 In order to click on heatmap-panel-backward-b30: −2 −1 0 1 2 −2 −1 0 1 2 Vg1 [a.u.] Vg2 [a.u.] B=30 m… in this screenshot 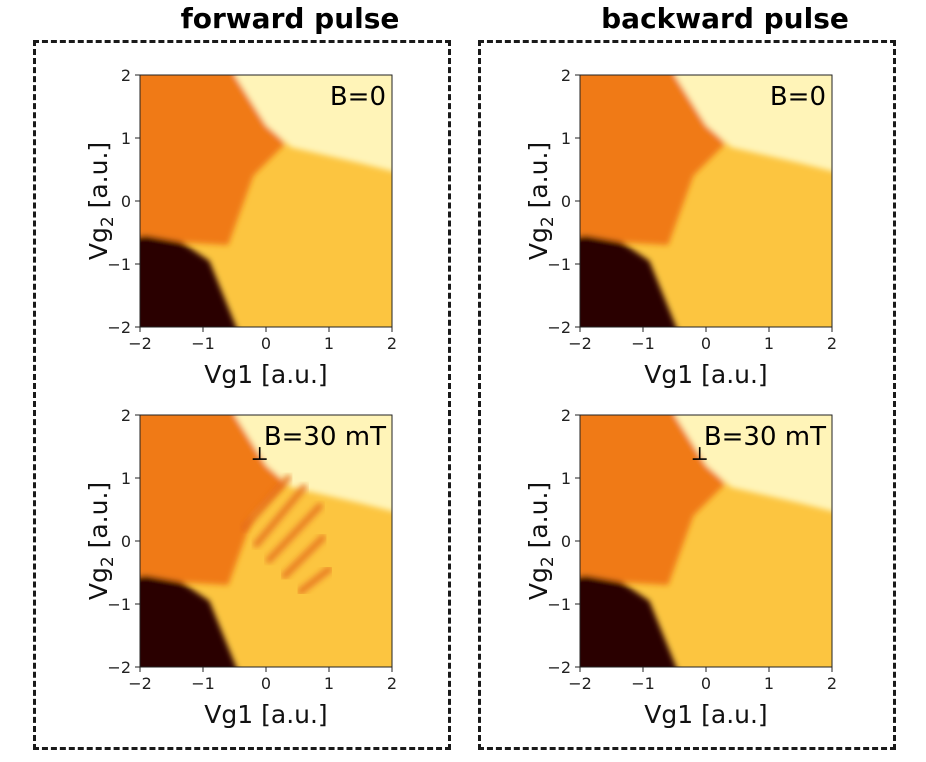, I will do `click(680, 567)`.